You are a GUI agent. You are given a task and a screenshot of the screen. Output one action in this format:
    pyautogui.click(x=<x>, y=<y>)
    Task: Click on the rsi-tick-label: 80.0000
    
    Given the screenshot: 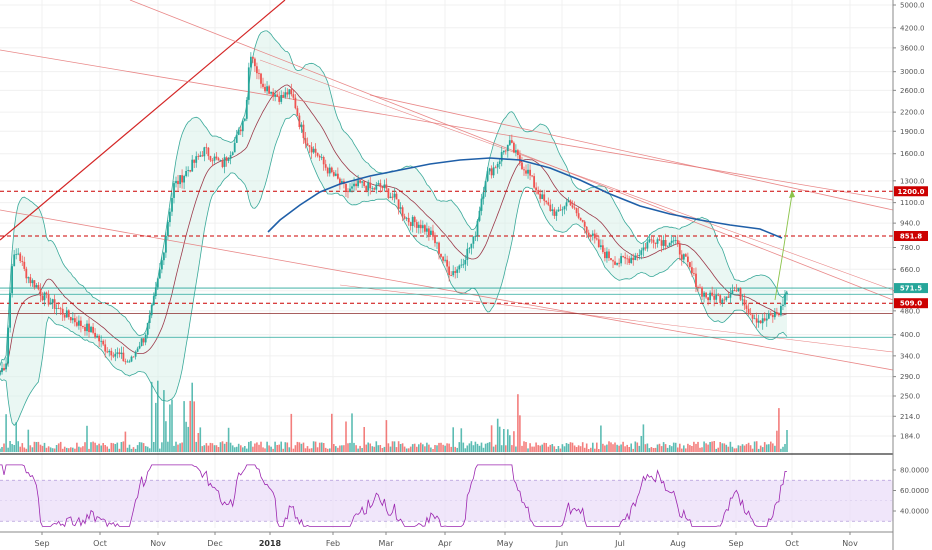 What is the action you would take?
    pyautogui.click(x=914, y=471)
    